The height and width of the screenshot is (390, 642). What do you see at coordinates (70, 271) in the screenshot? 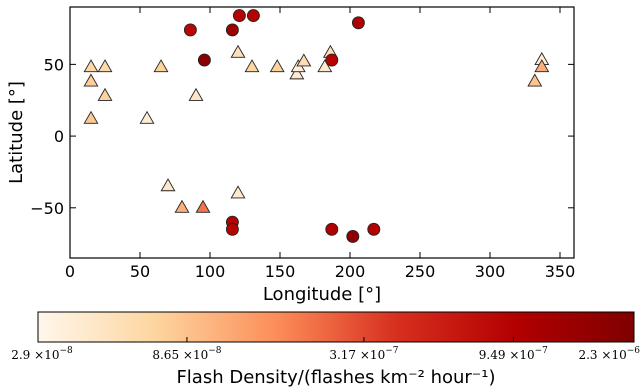
I see `x-tick-label: 0` at bounding box center [70, 271].